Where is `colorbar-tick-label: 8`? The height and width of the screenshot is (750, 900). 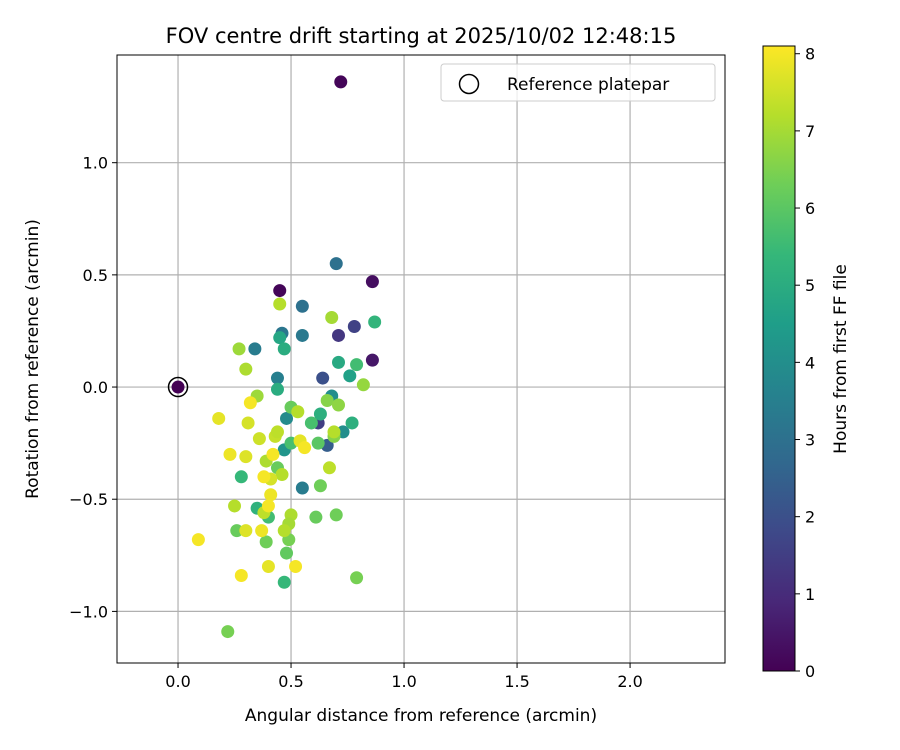
colorbar-tick-label: 8 is located at coordinates (810, 54).